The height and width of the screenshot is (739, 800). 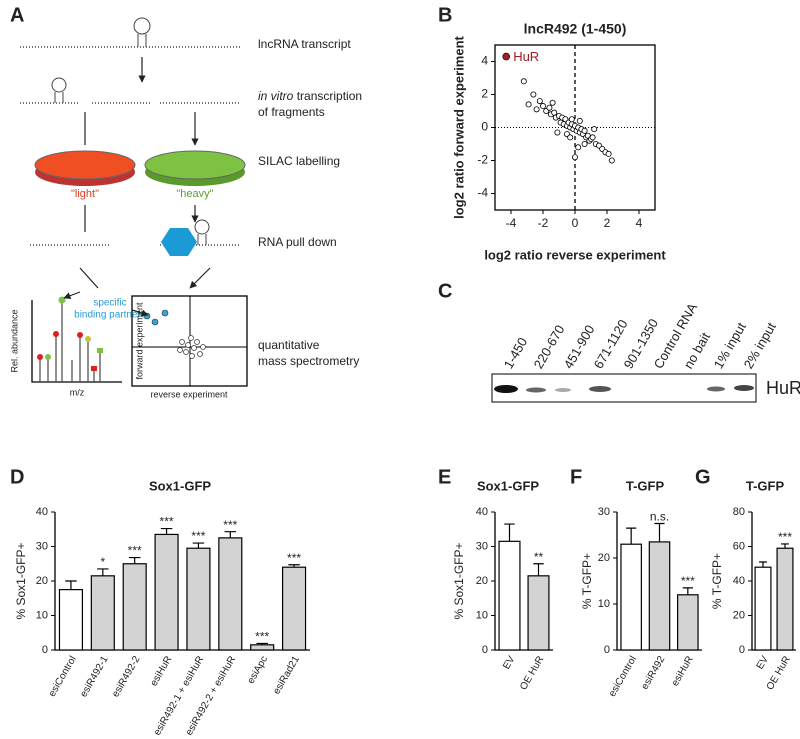 I want to click on axis-label: m/z, so click(x=77, y=392).